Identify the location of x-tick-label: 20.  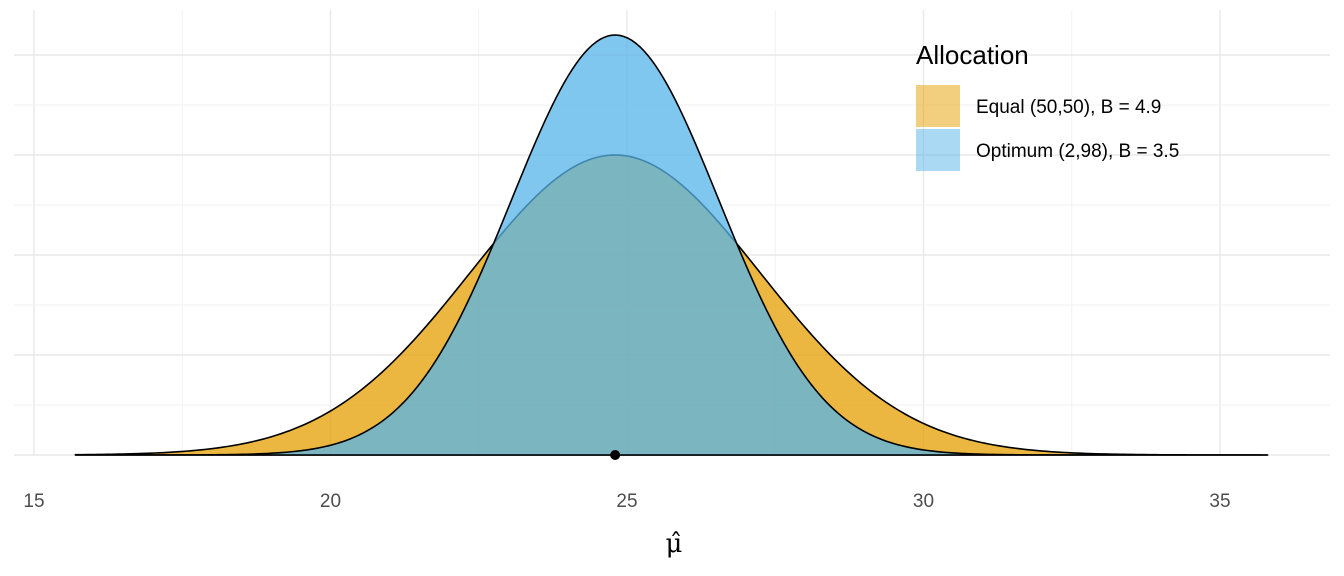
(330, 501).